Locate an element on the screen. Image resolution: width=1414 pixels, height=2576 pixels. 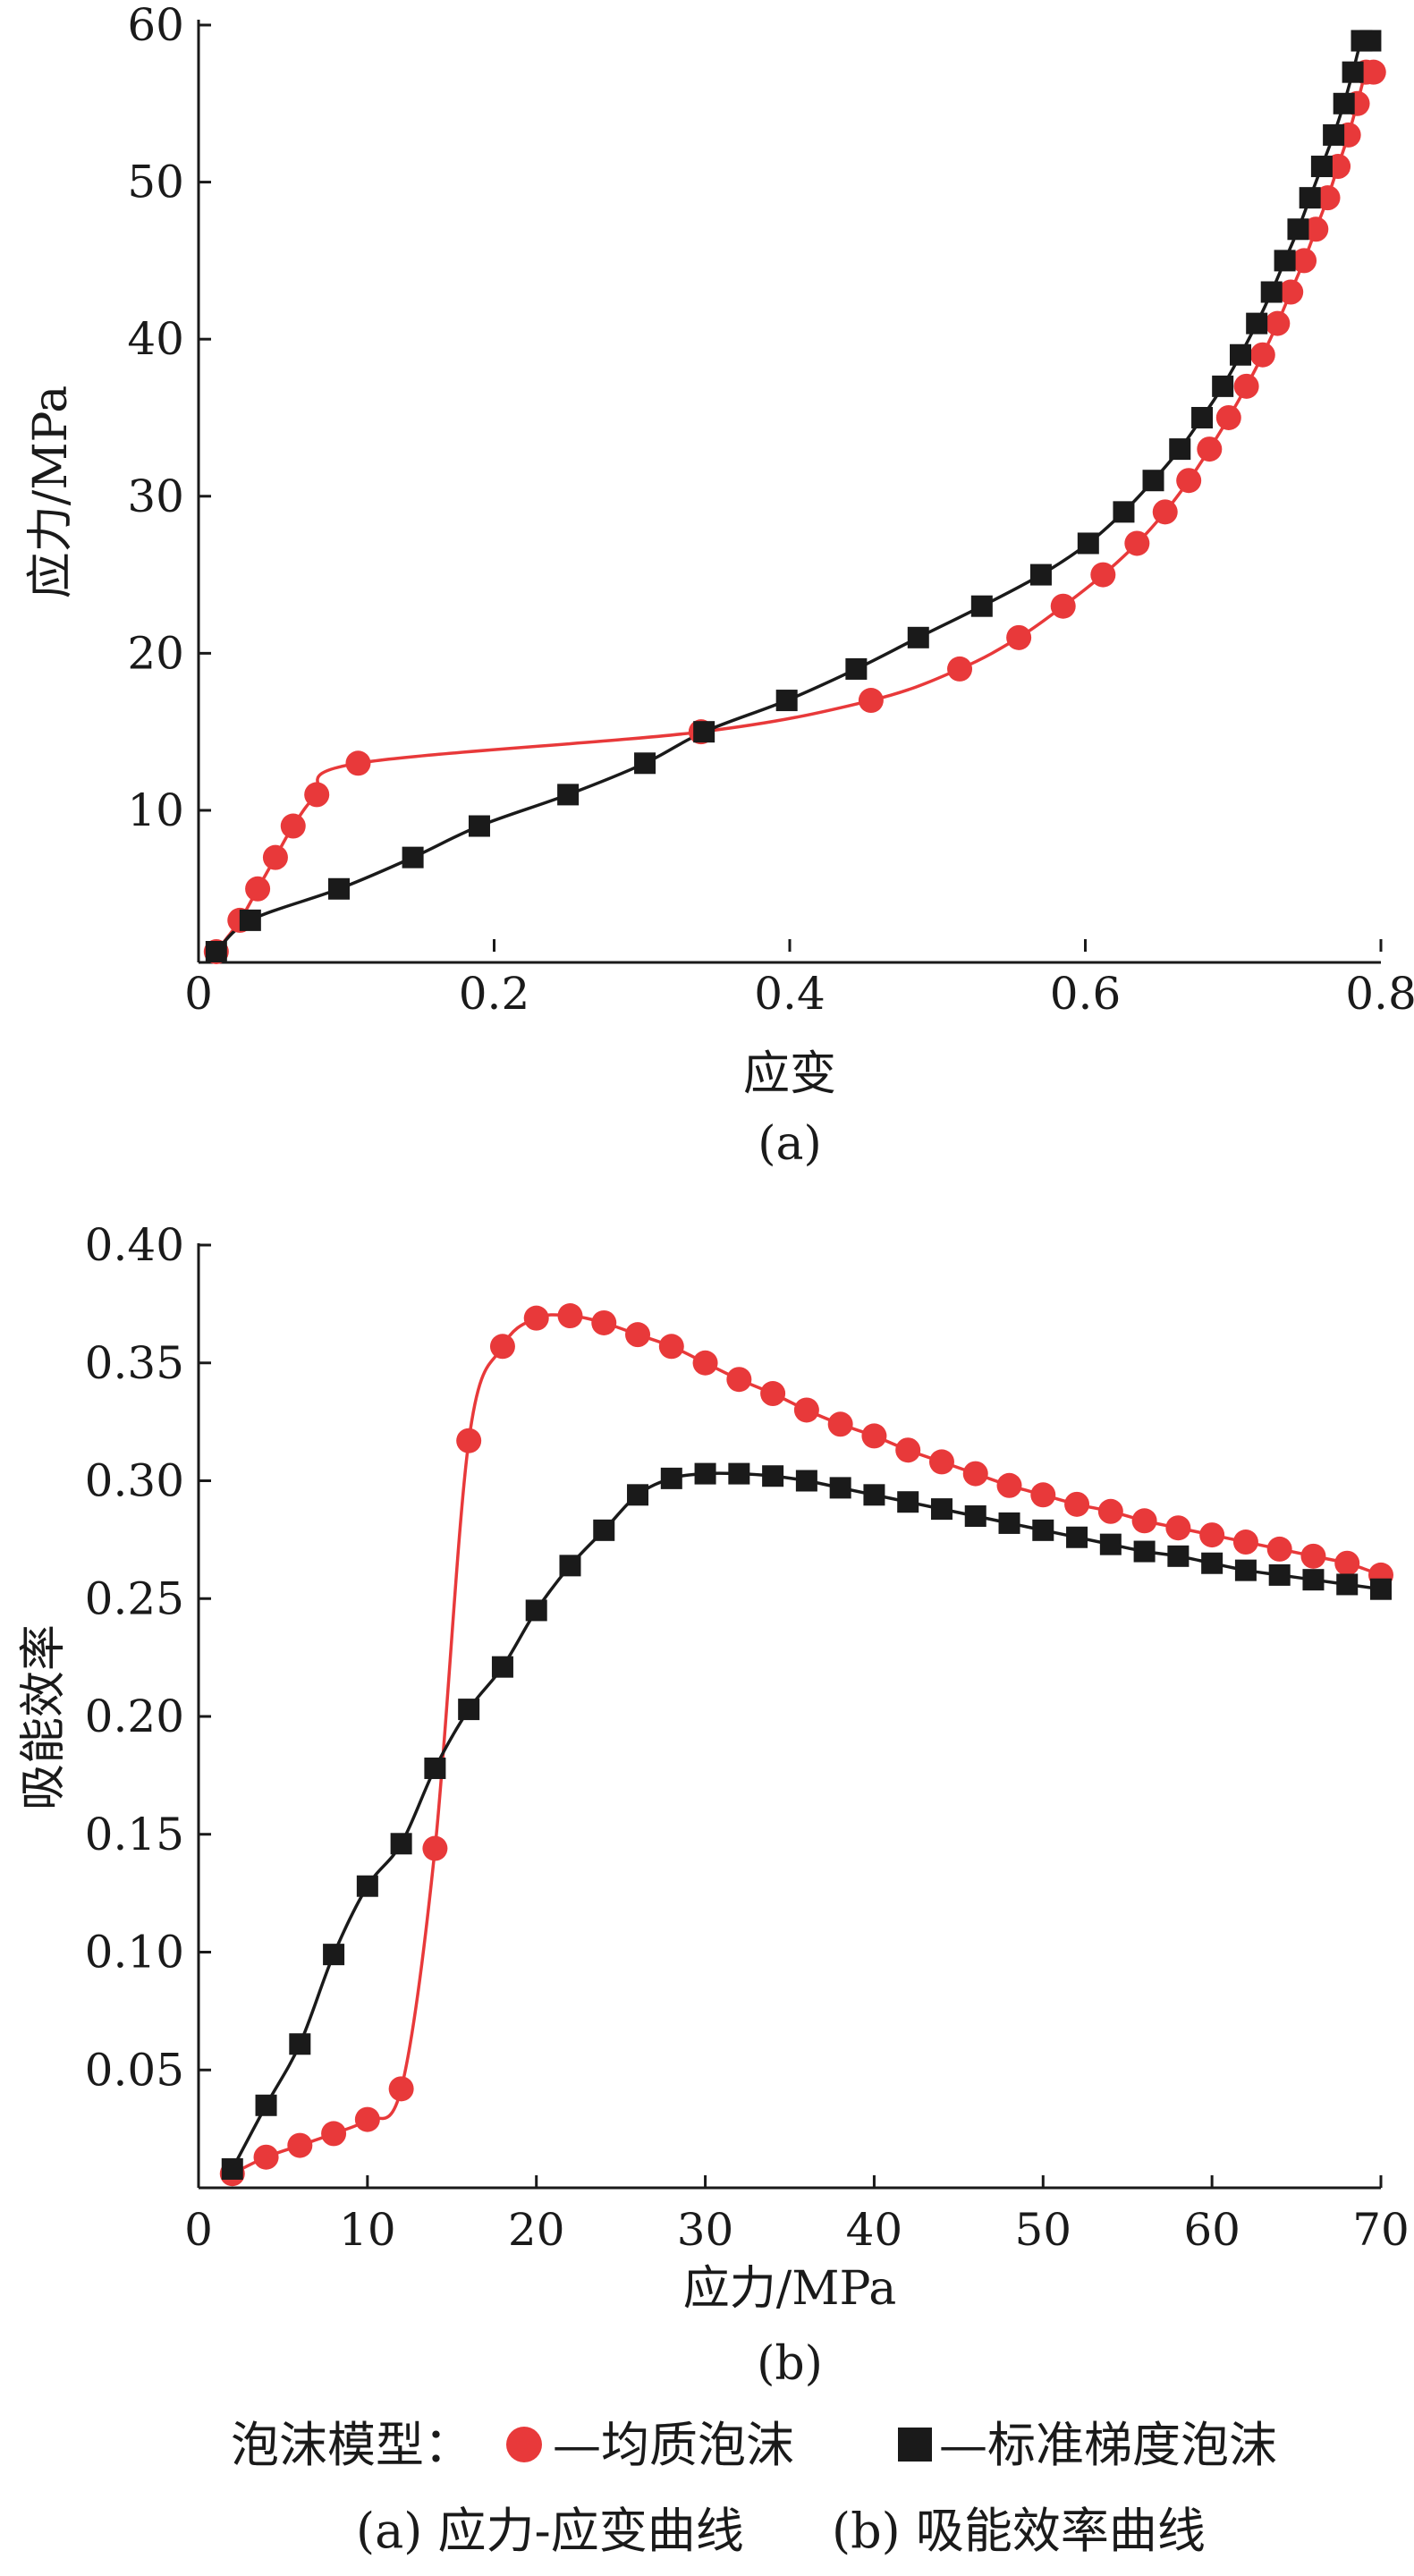
y-tick-label: 40 is located at coordinates (155, 339).